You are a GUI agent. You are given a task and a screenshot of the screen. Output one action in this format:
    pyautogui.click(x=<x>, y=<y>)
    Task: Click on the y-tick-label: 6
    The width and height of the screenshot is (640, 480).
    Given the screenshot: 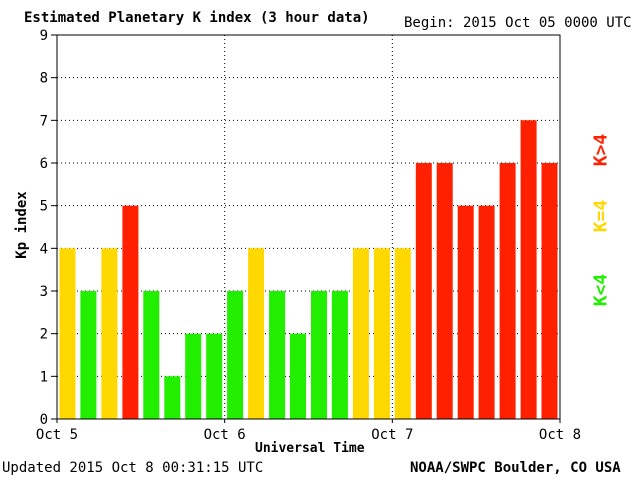 What is the action you would take?
    pyautogui.click(x=44, y=164)
    